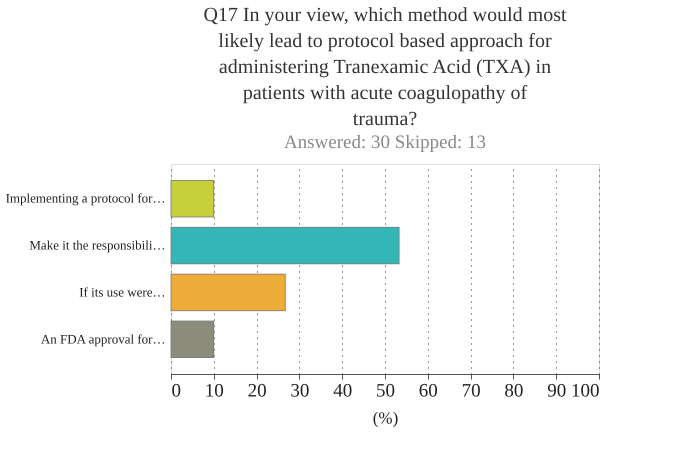  I want to click on x-tick-label: 100, so click(585, 391).